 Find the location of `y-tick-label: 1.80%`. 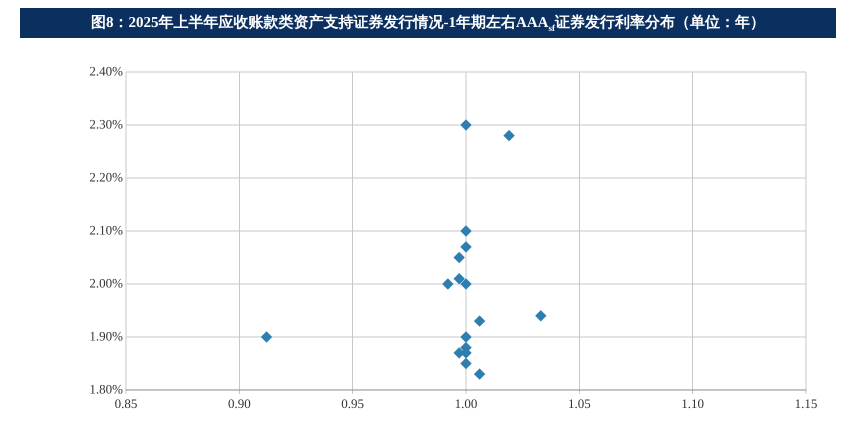

y-tick-label: 1.80% is located at coordinates (106, 388).